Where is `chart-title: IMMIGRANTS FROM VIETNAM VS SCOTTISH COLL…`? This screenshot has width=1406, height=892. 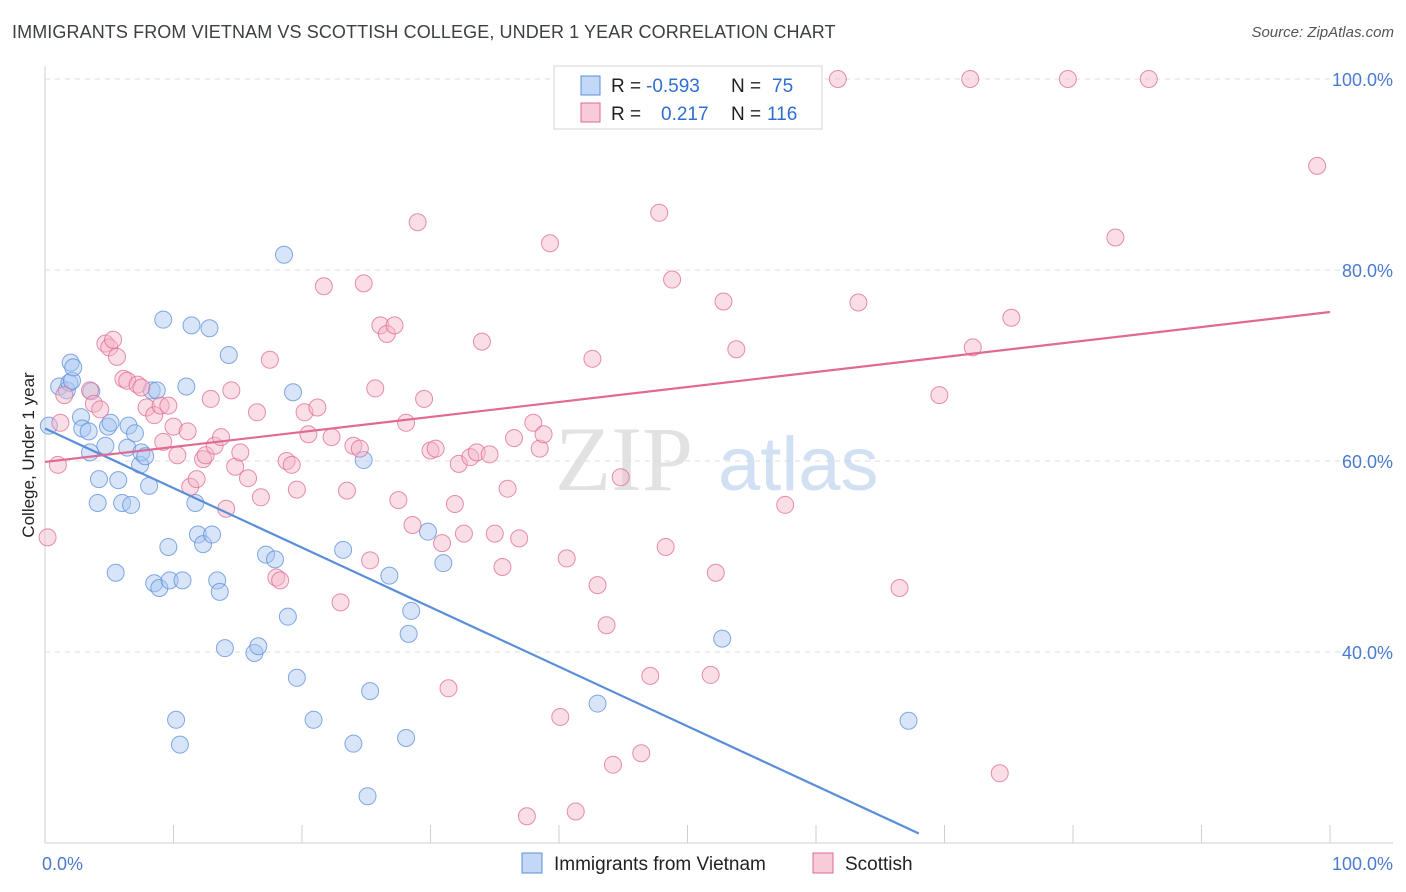
chart-title: IMMIGRANTS FROM VIETNAM VS SCOTTISH COLL… is located at coordinates (424, 32).